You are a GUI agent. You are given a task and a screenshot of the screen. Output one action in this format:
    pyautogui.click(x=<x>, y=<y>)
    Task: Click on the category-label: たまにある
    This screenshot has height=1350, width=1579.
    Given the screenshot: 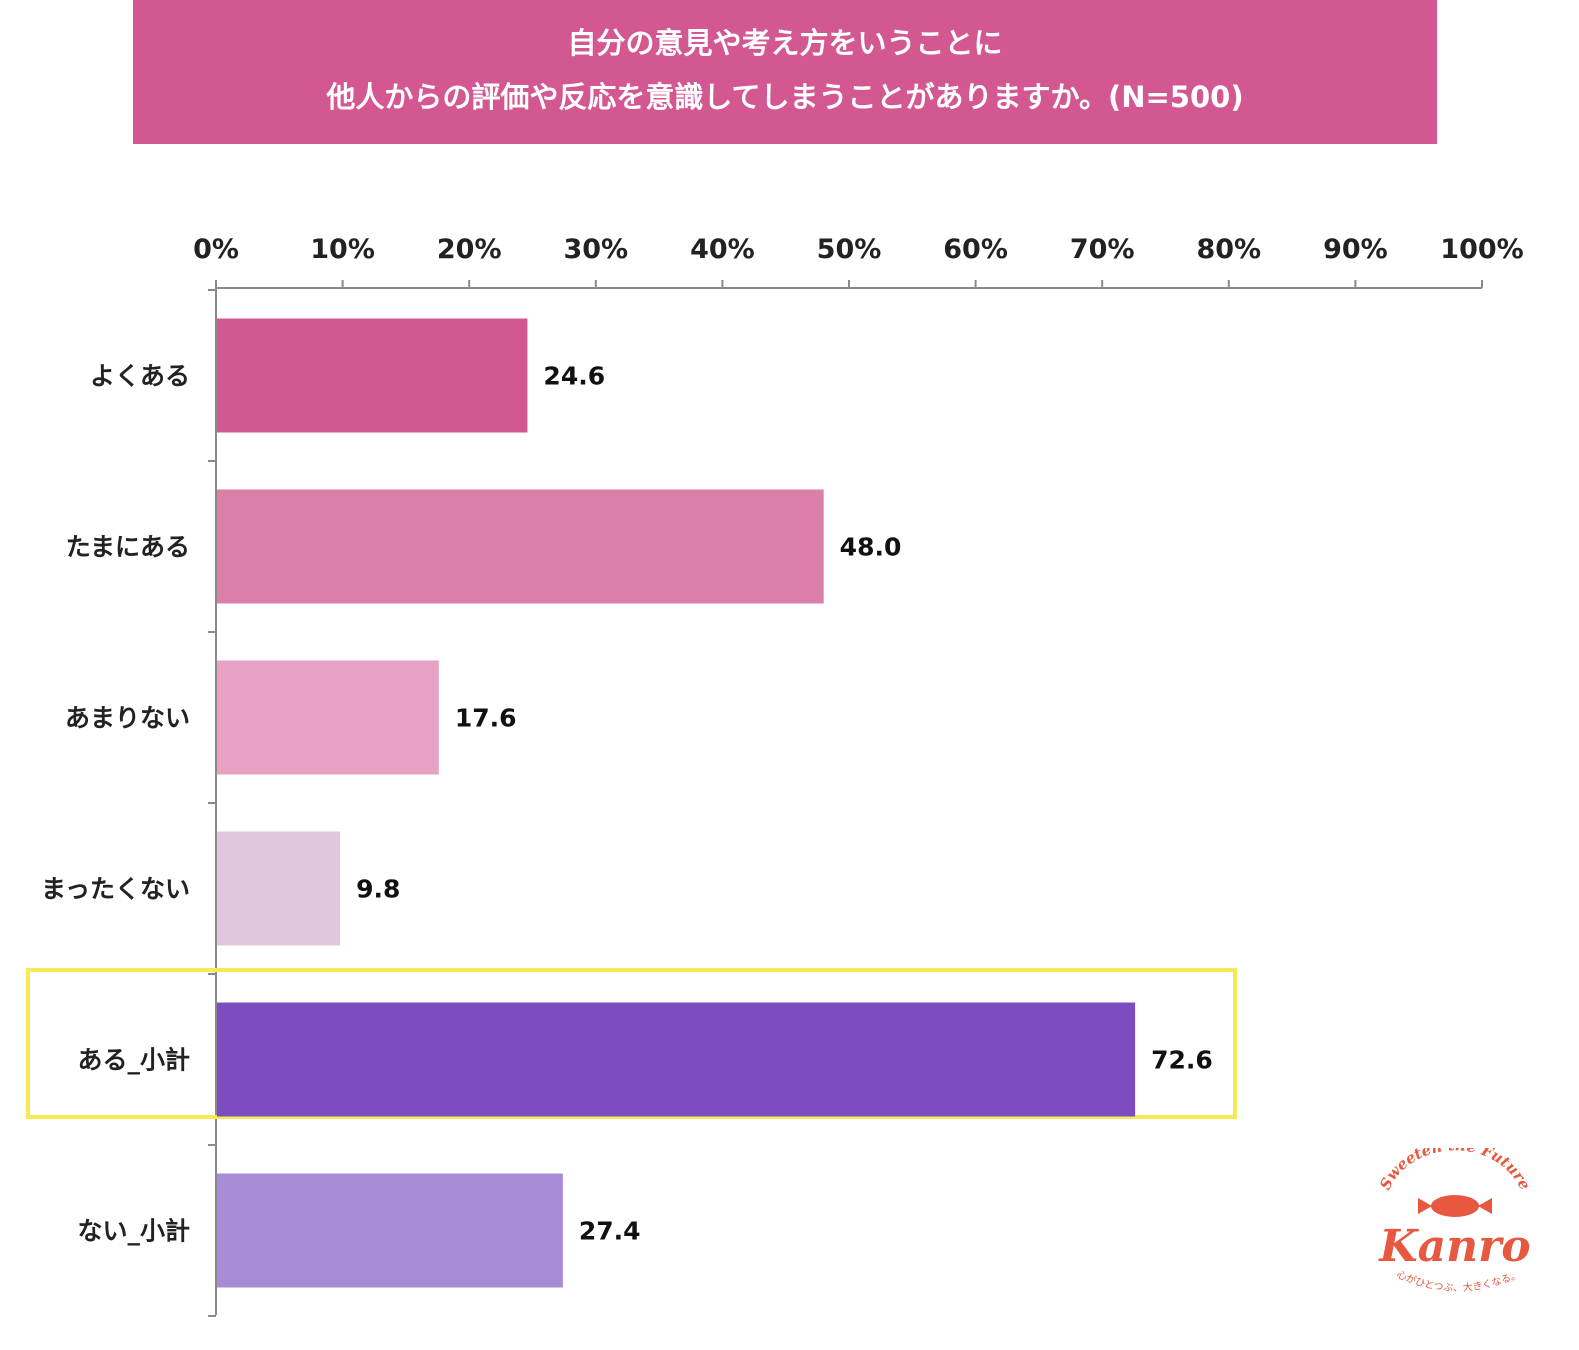 What is the action you would take?
    pyautogui.click(x=128, y=547)
    